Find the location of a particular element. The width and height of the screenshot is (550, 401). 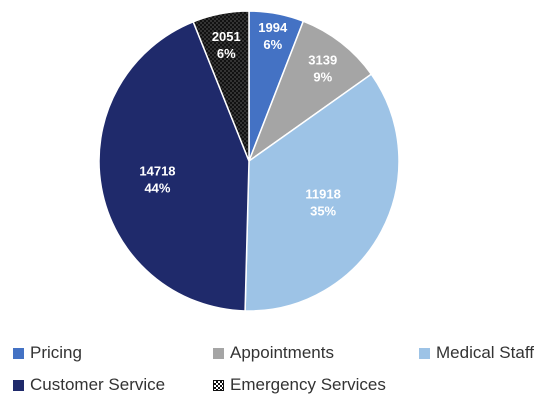

legend-item-appointments: Appointments is located at coordinates (273, 353).